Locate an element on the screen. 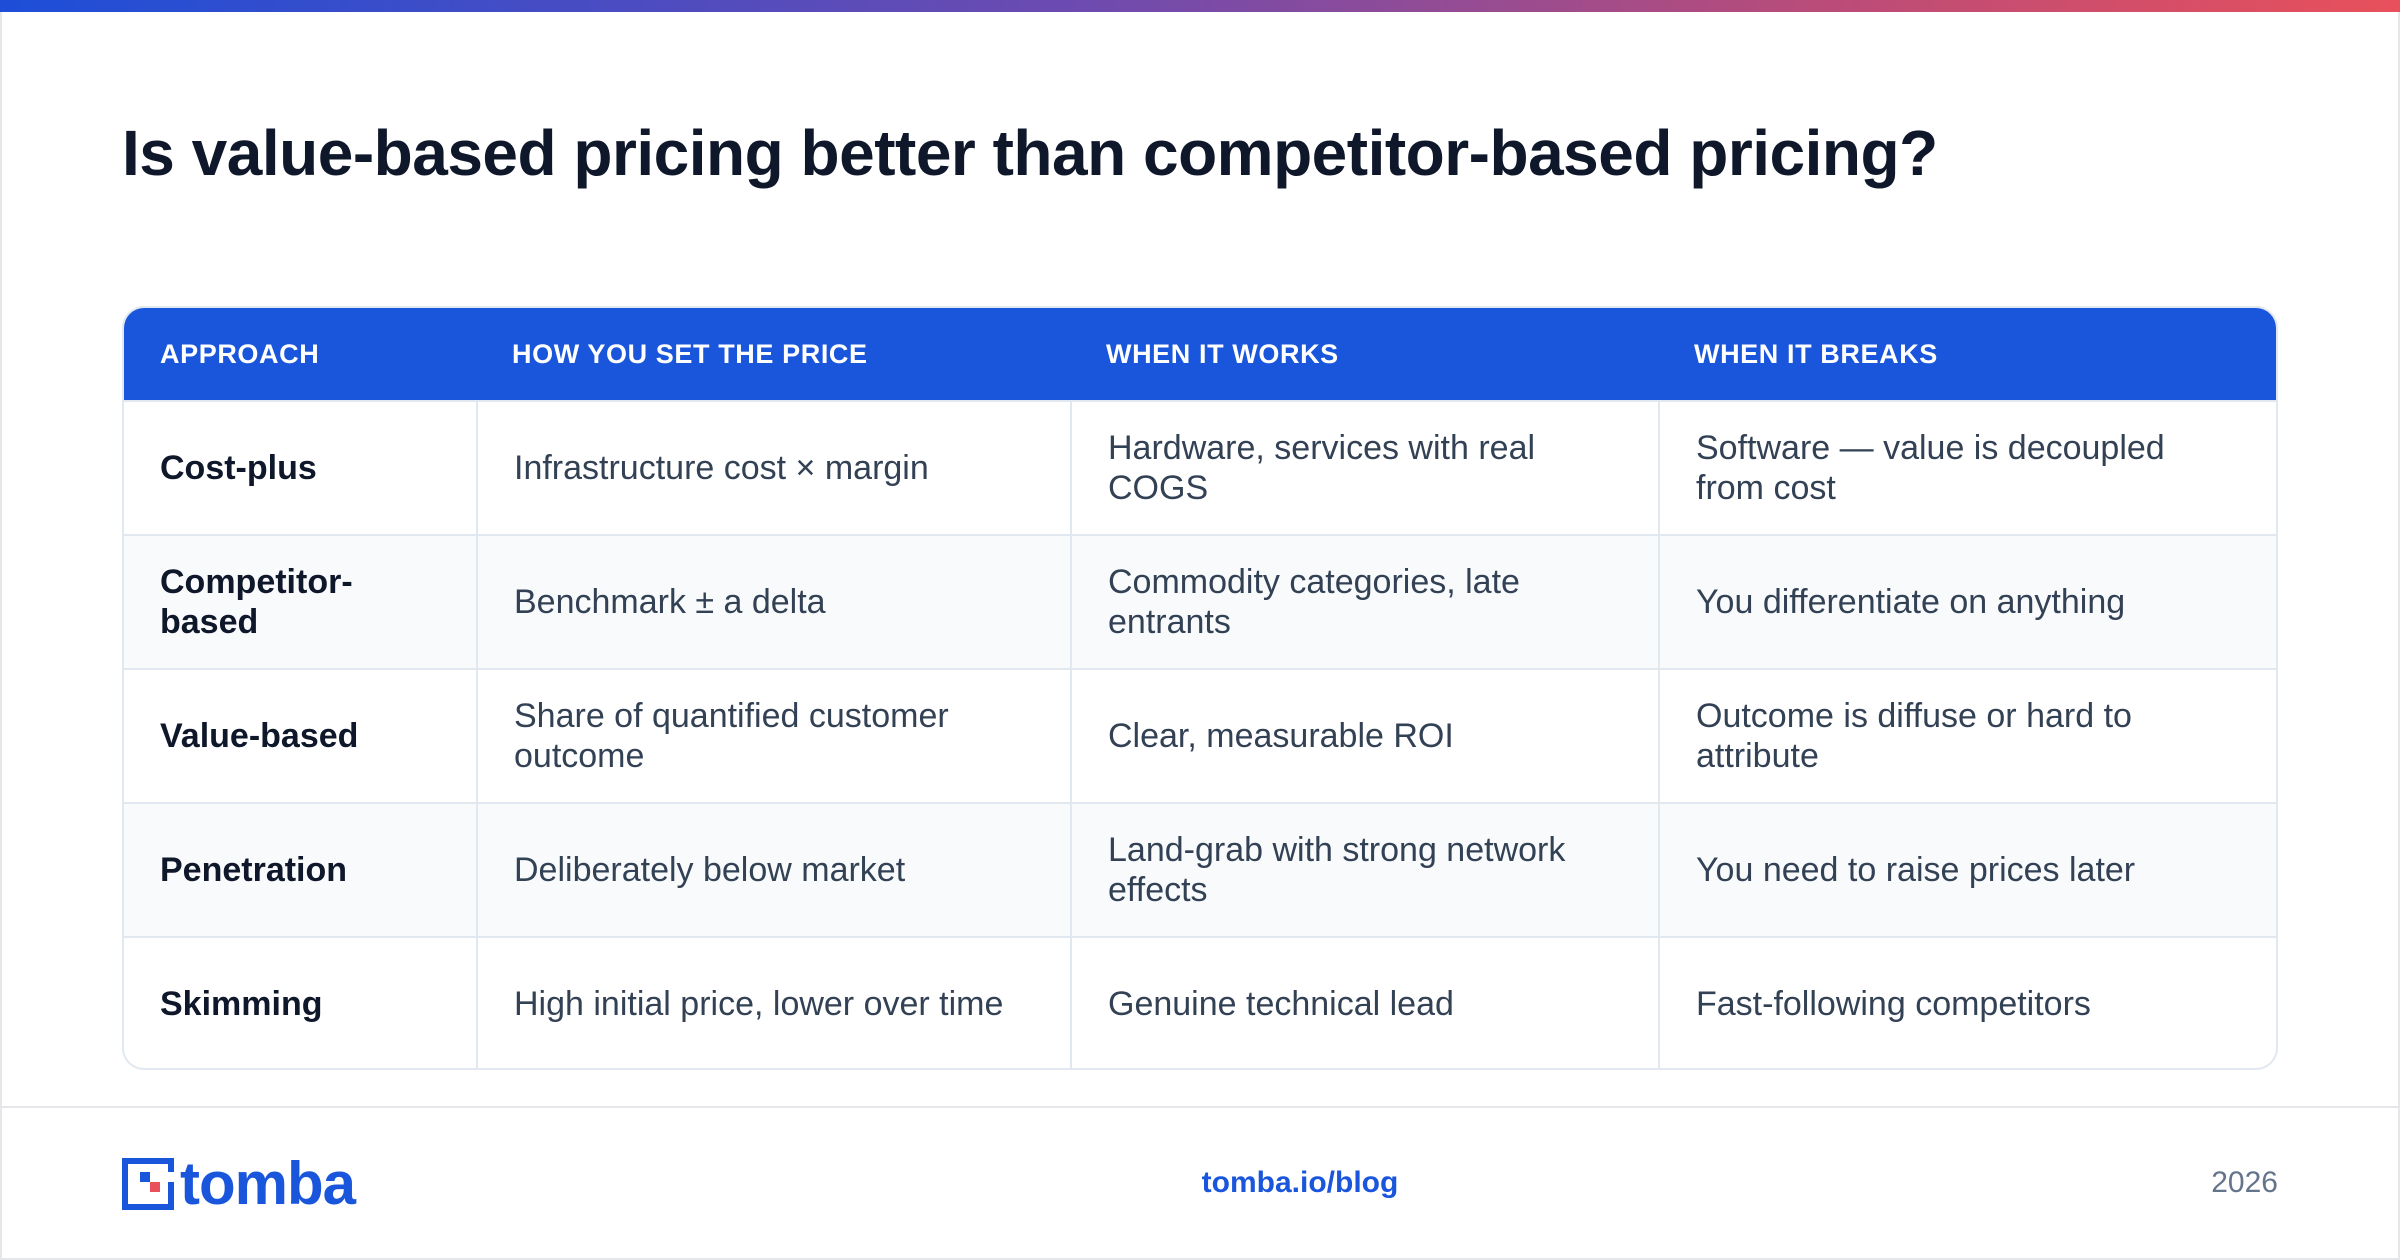 This screenshot has height=1260, width=2400. cell-breaks: Fast-following competitors is located at coordinates (1967, 1003).